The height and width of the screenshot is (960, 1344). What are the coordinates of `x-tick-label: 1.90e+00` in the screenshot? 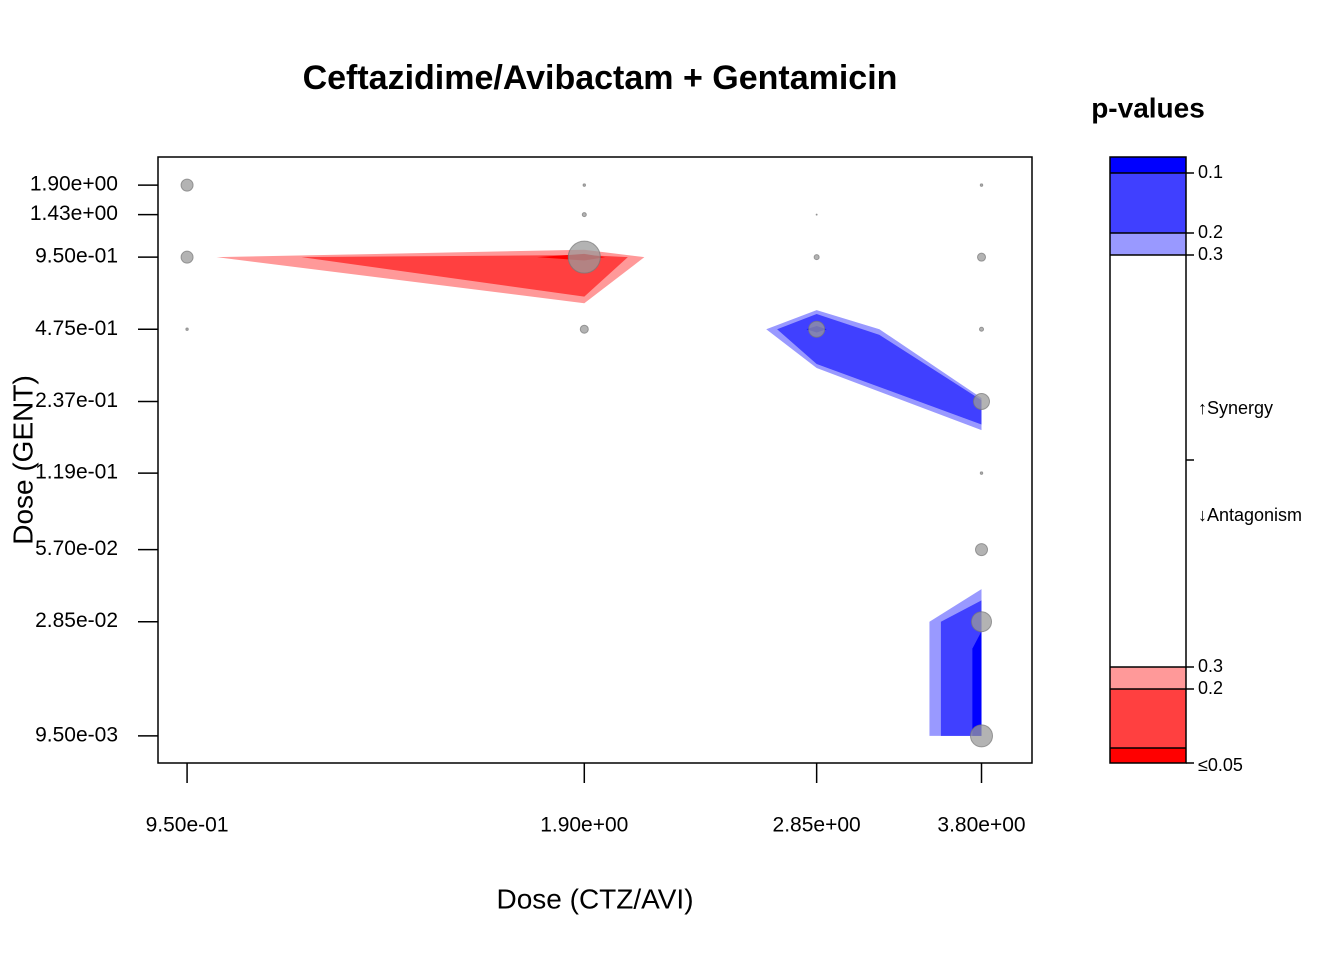 It's located at (584, 825).